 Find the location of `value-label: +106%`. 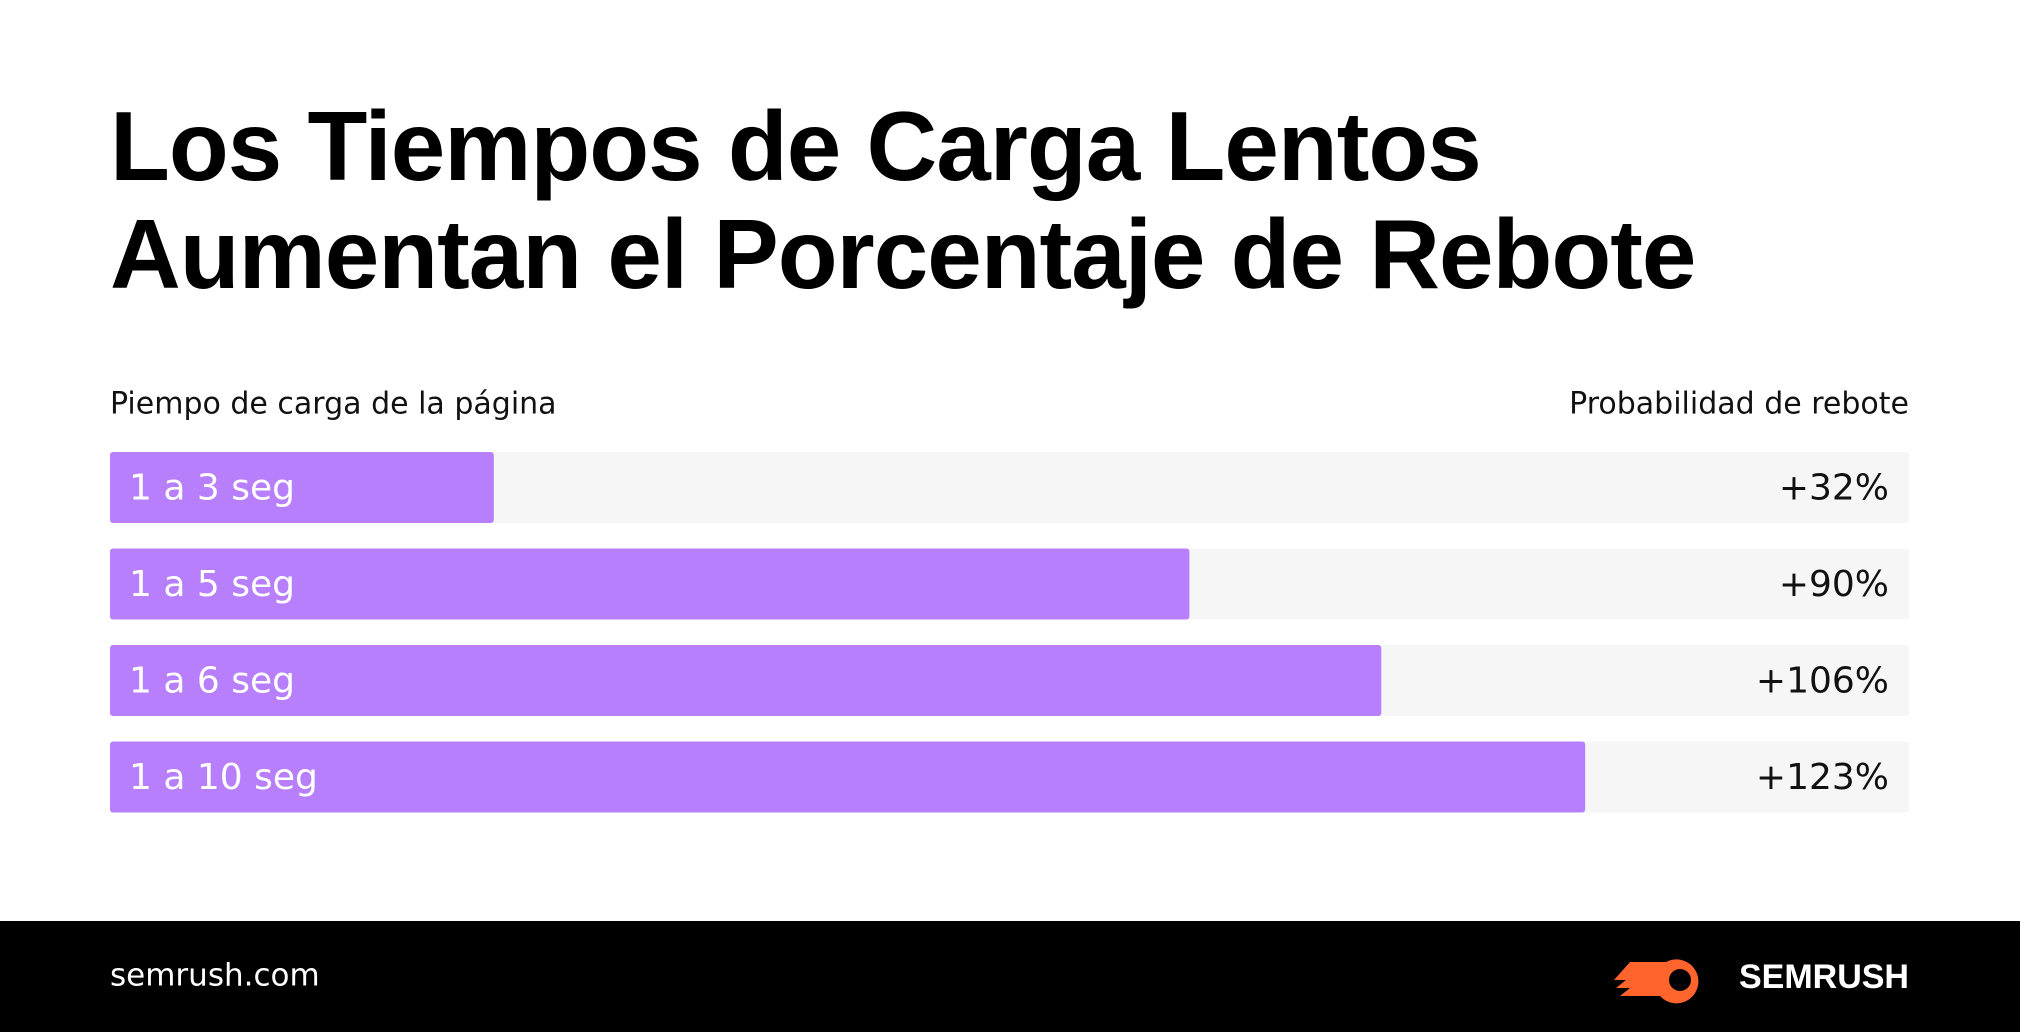

value-label: +106% is located at coordinates (1822, 681).